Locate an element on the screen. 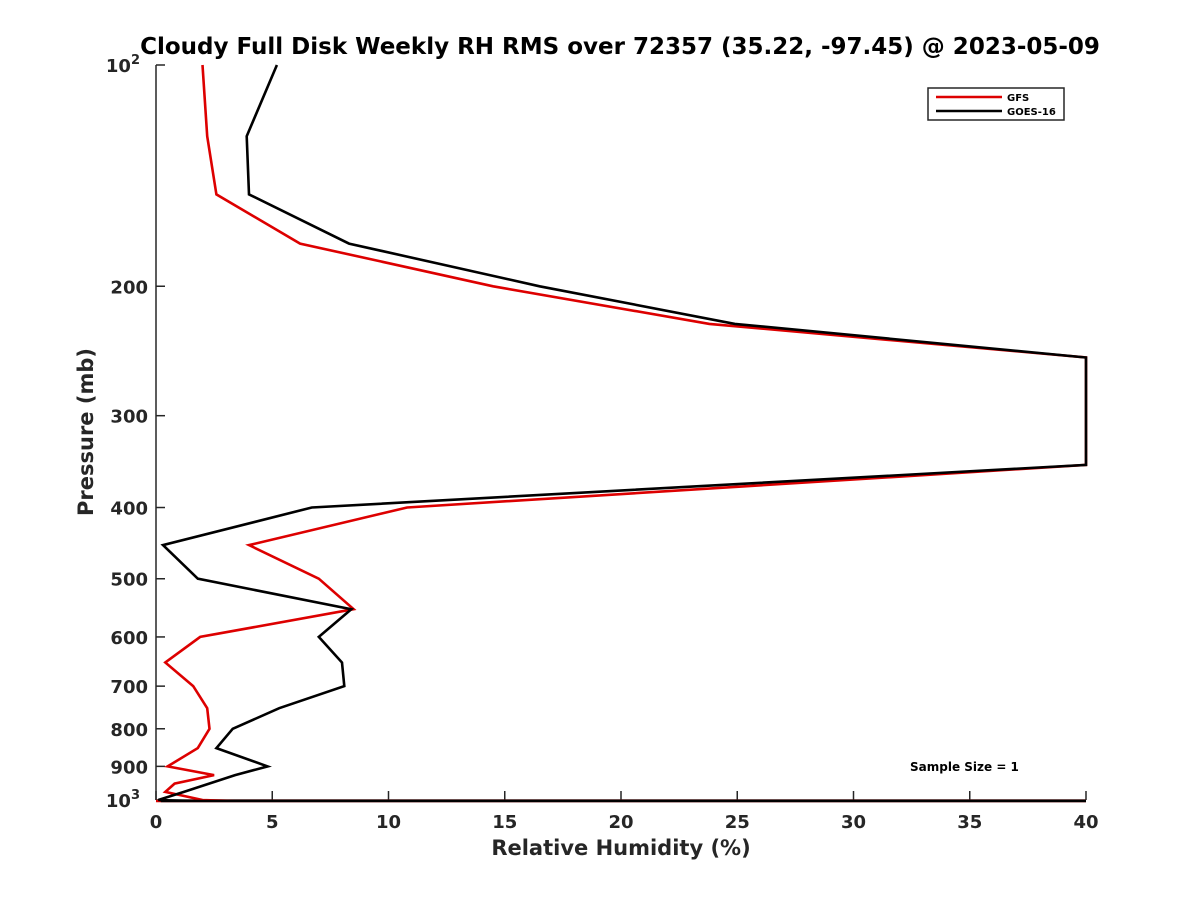 The height and width of the screenshot is (900, 1200). sample-size-annotation: Sample Size = 1 is located at coordinates (964, 767).